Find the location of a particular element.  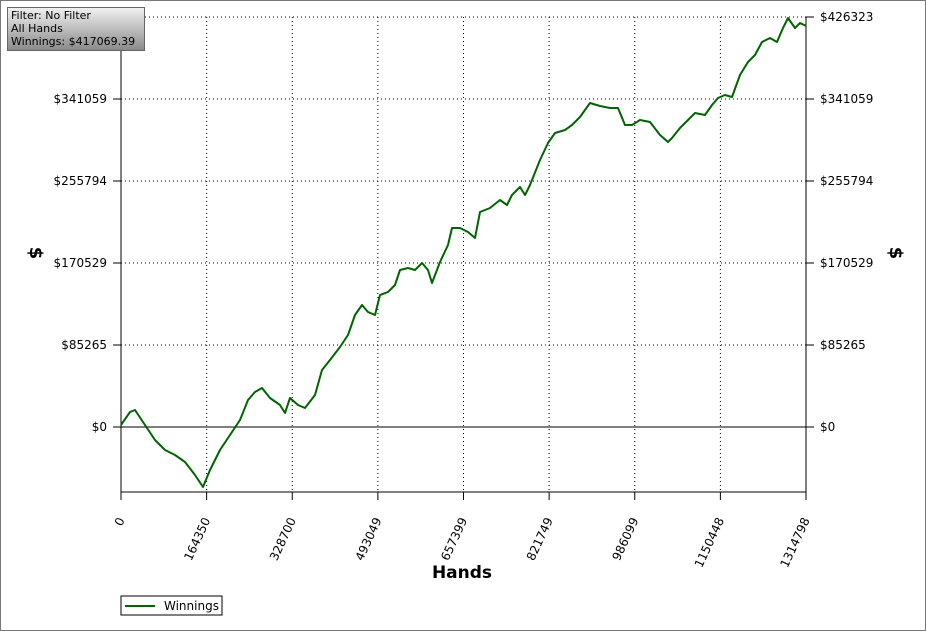

y-tick-label-right: $426323 is located at coordinates (846, 17).